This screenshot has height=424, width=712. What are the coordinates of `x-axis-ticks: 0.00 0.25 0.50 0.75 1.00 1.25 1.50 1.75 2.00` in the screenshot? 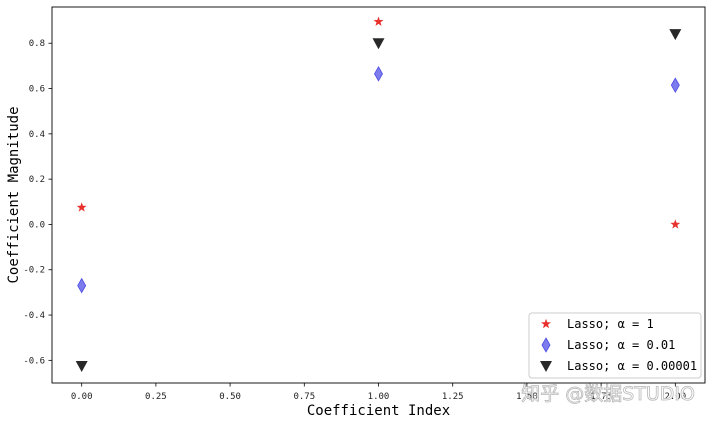 It's located at (378, 392).